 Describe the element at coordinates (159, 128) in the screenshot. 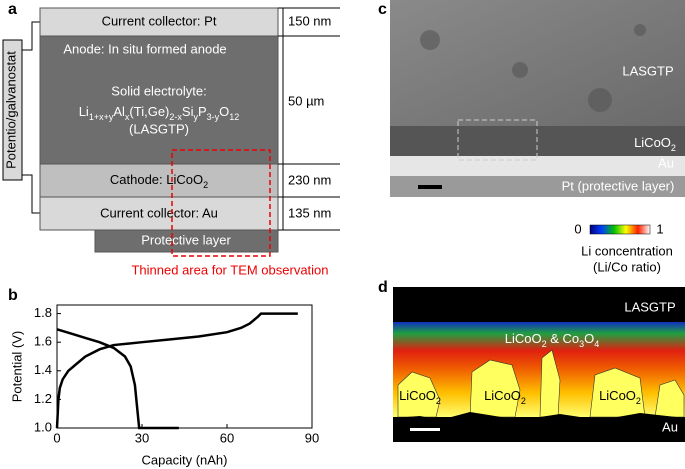

I see `layer-label: (LASGTP)` at that location.